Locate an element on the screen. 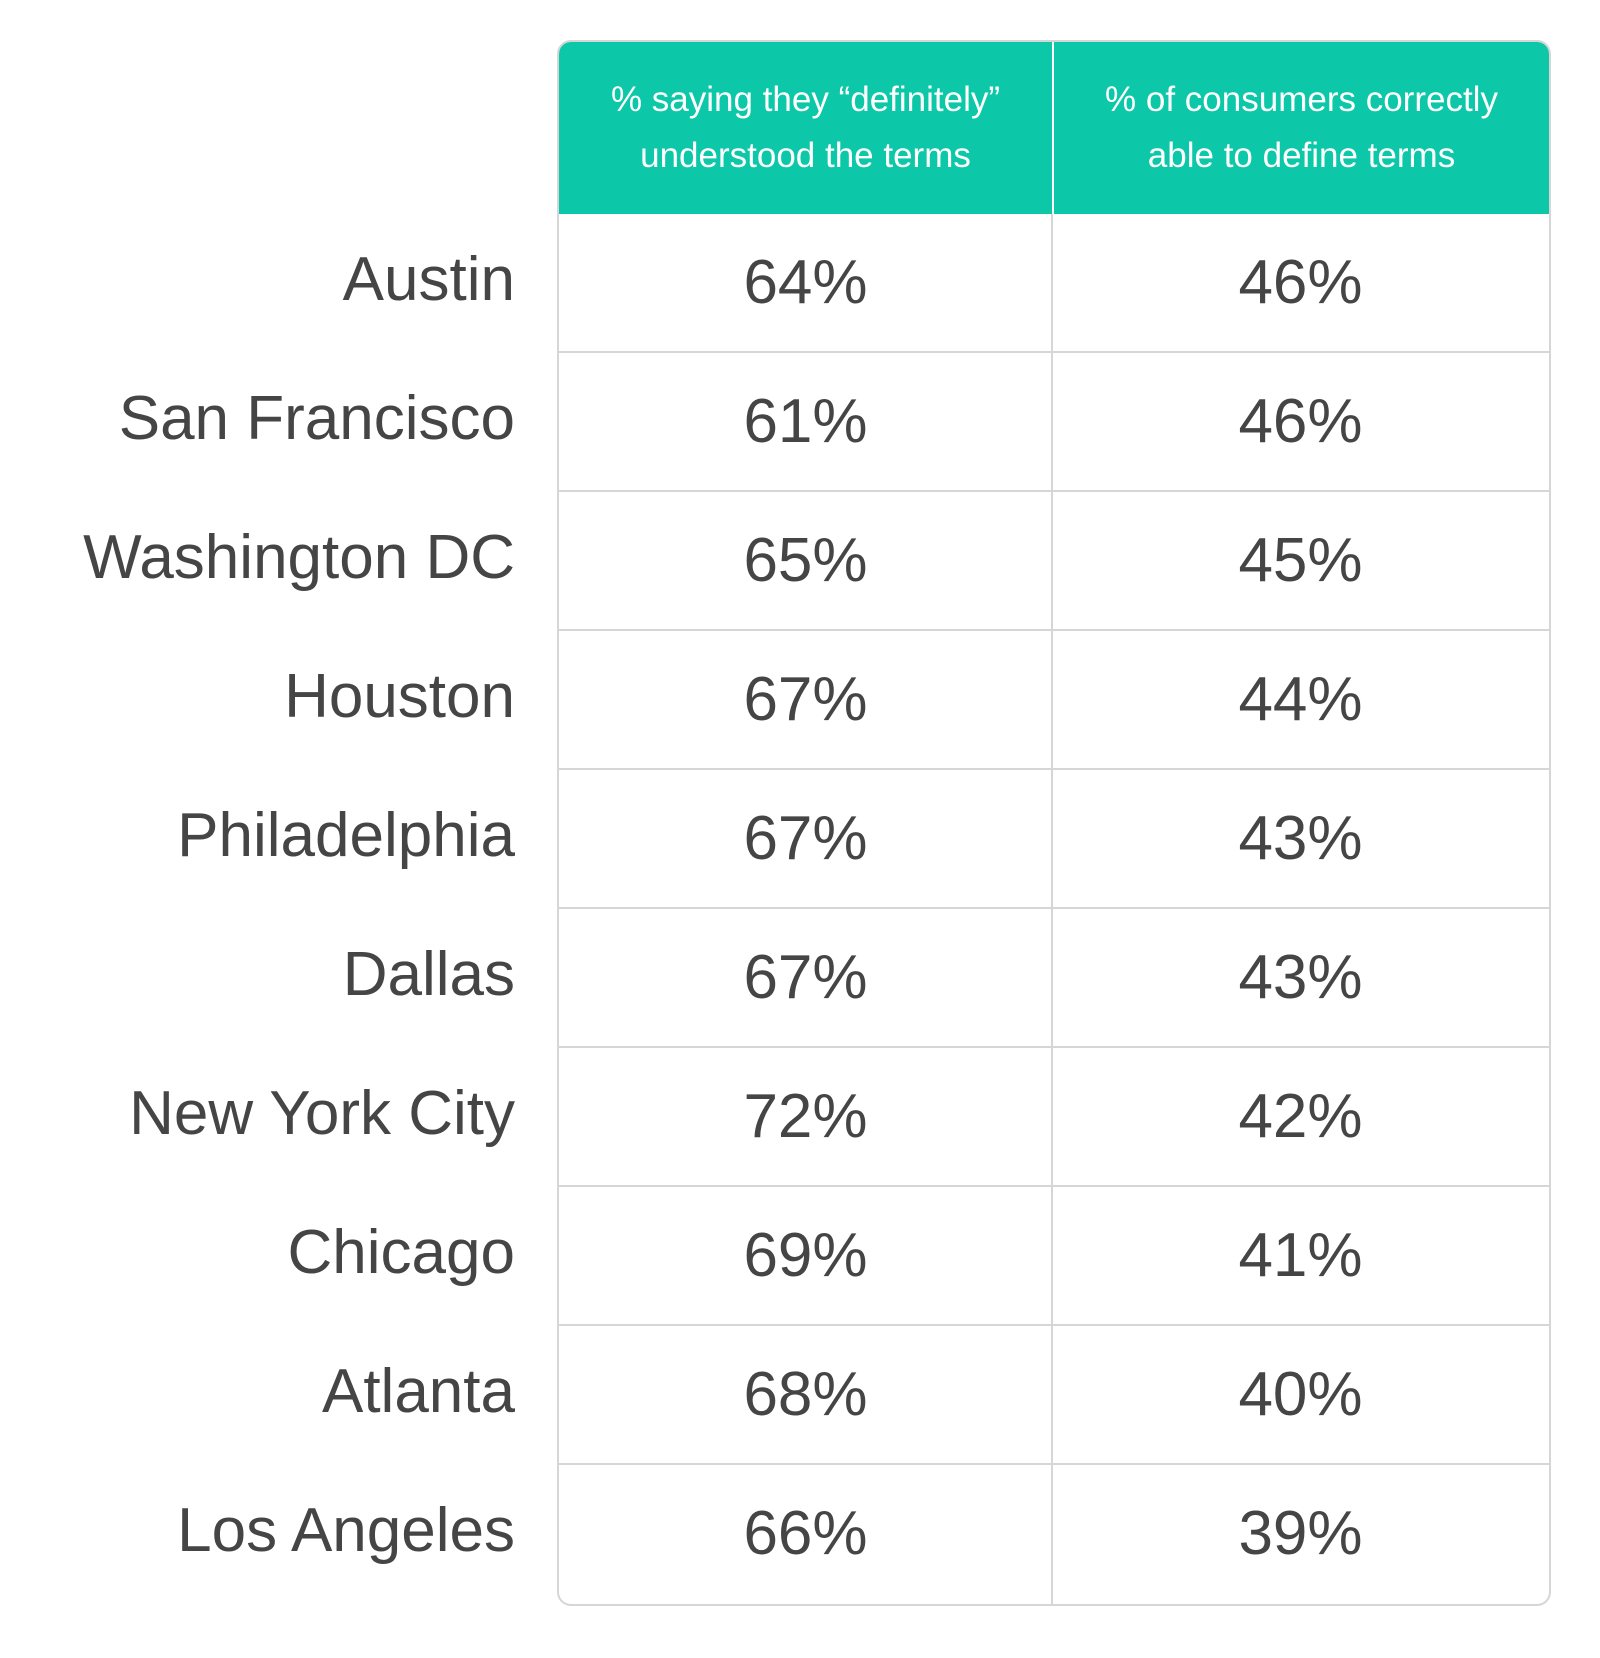  column-header-line: % of consumers correctly is located at coordinates (1301, 99).